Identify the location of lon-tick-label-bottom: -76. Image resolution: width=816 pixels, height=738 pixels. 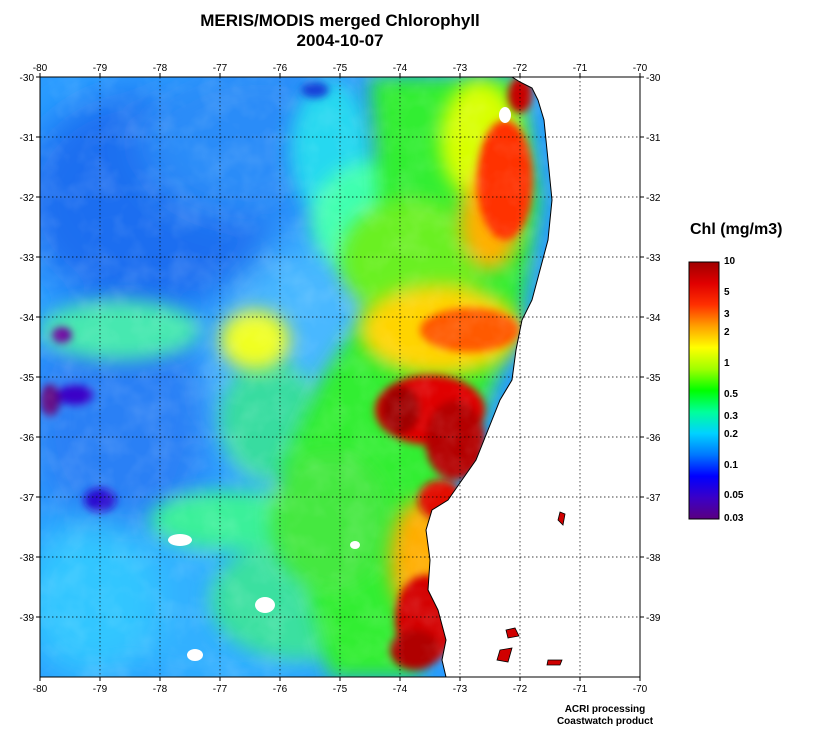
(280, 689).